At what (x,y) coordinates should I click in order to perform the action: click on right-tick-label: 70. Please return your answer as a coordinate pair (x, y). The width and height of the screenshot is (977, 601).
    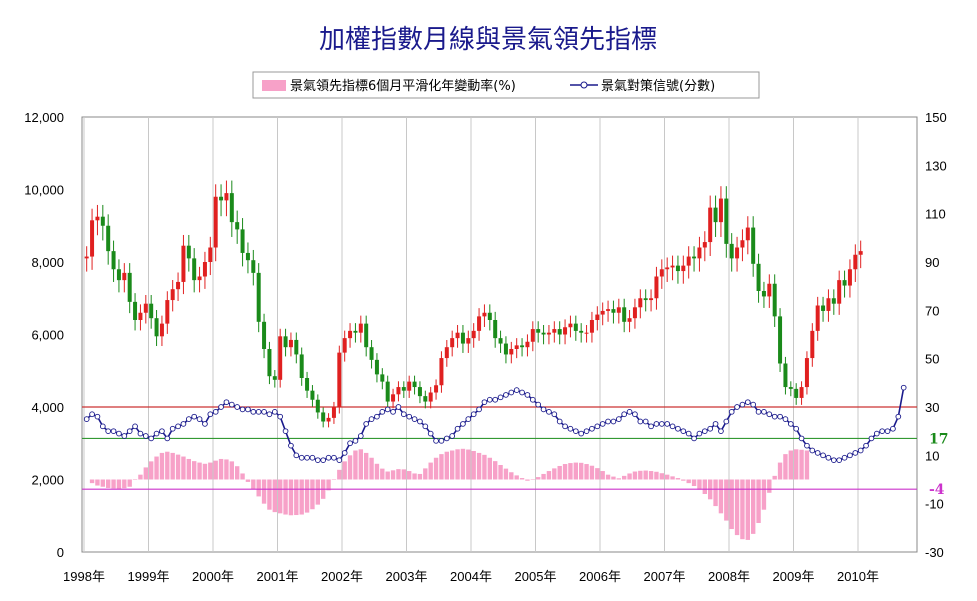
    Looking at the image, I should click on (932, 310).